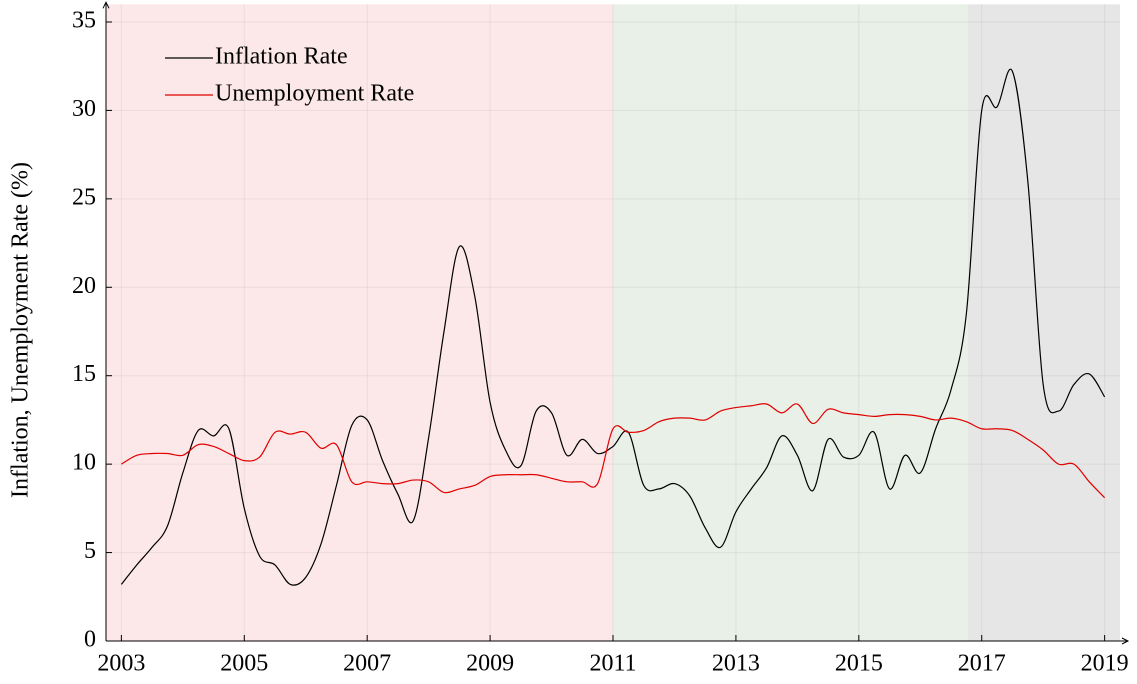 The image size is (1137, 684). I want to click on x-tick-label: 2019, so click(1105, 664).